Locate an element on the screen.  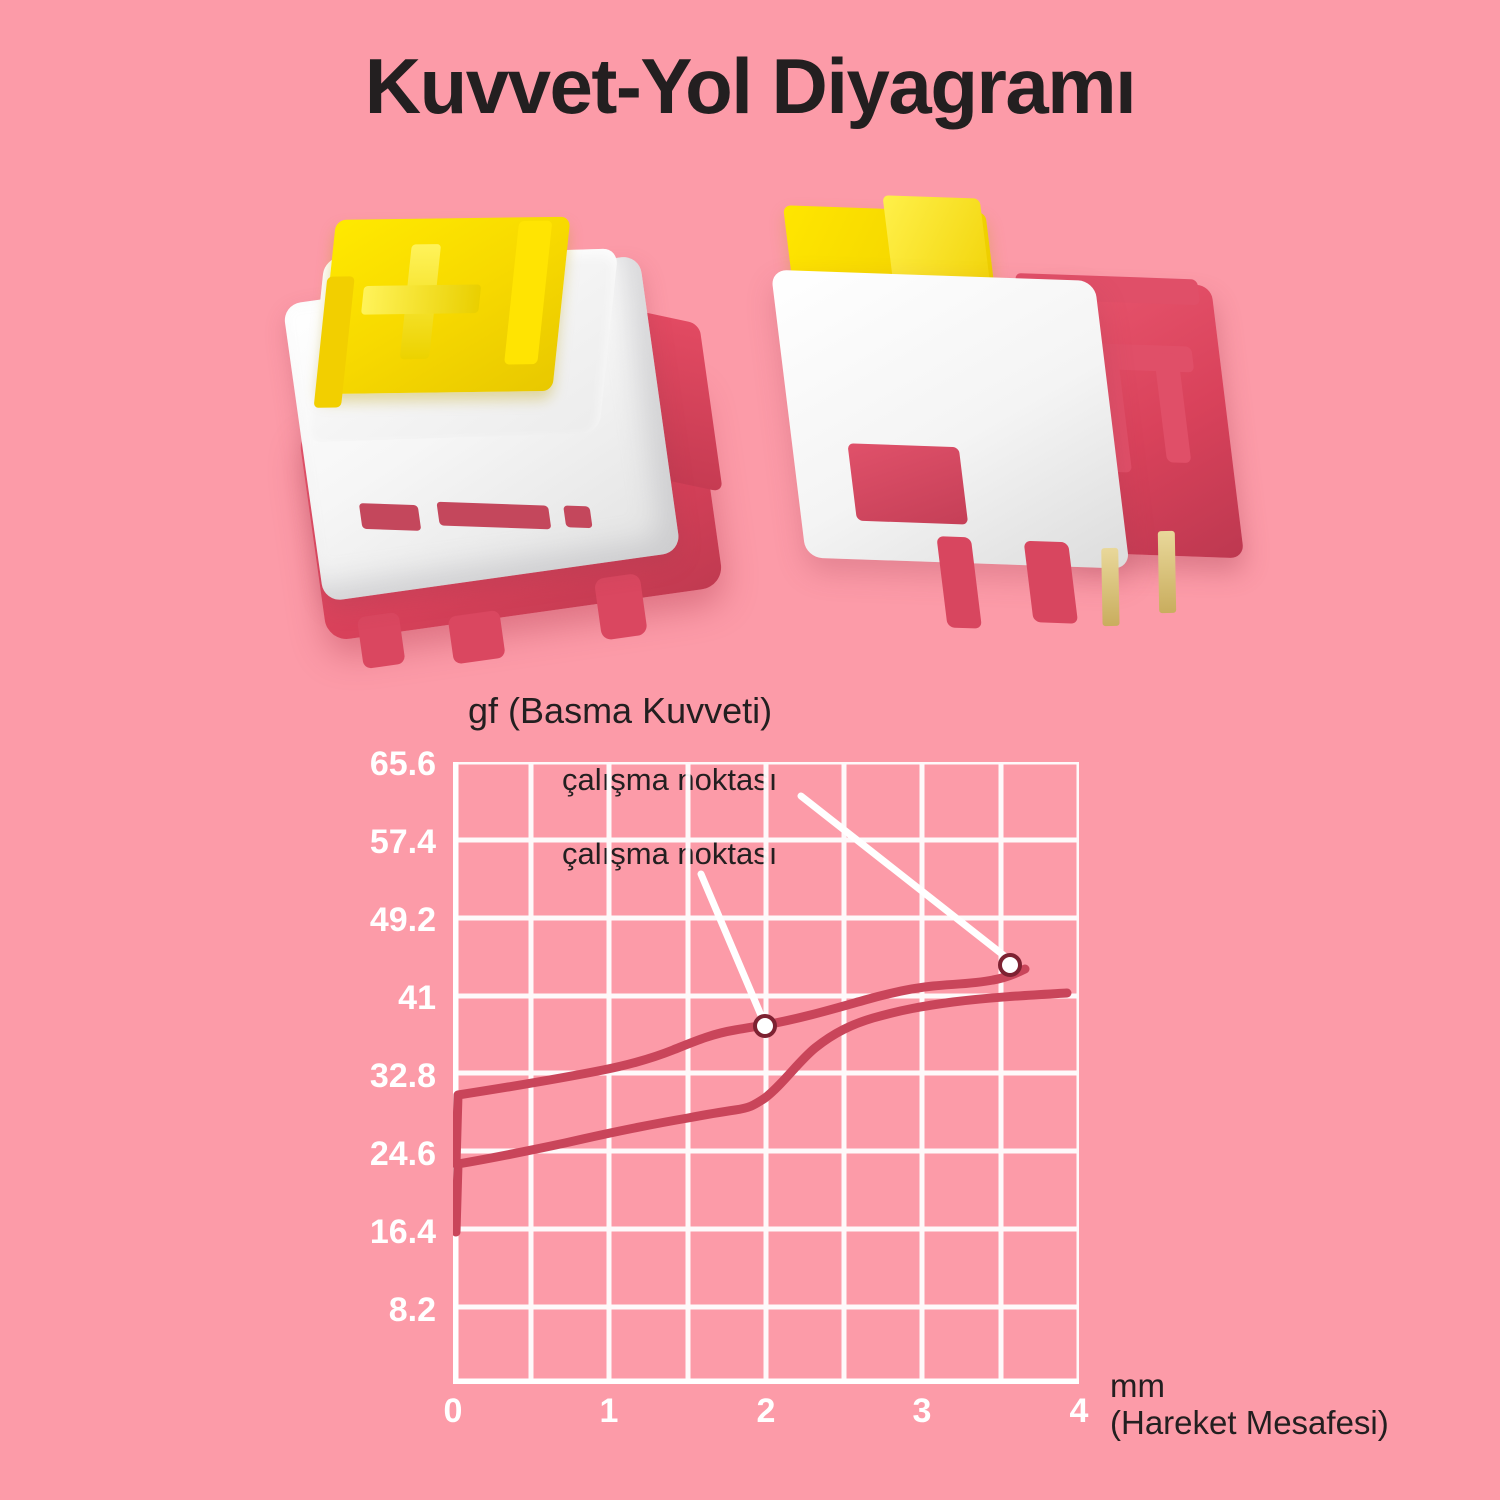
x-tick-4: 4 is located at coordinates (1079, 1411).